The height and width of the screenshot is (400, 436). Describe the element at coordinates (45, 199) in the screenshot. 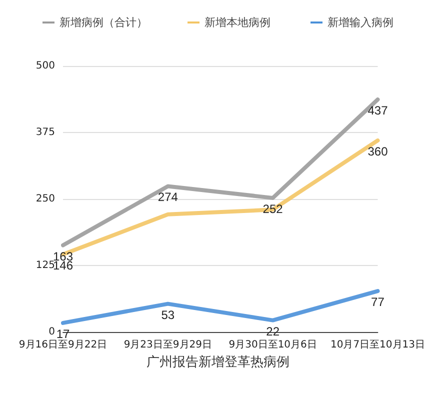

I see `y-tick-label: 250` at that location.